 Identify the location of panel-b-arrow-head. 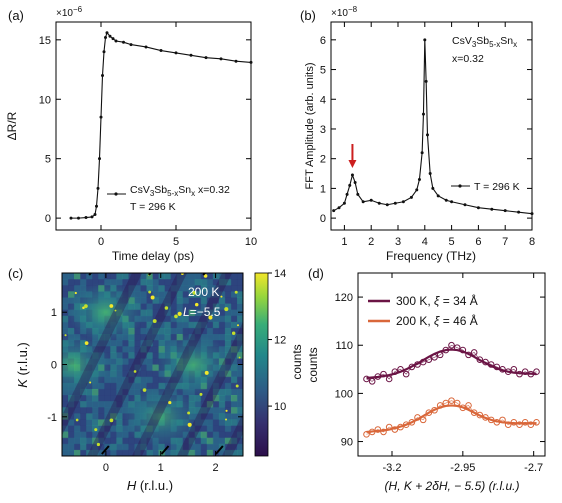
(352, 164).